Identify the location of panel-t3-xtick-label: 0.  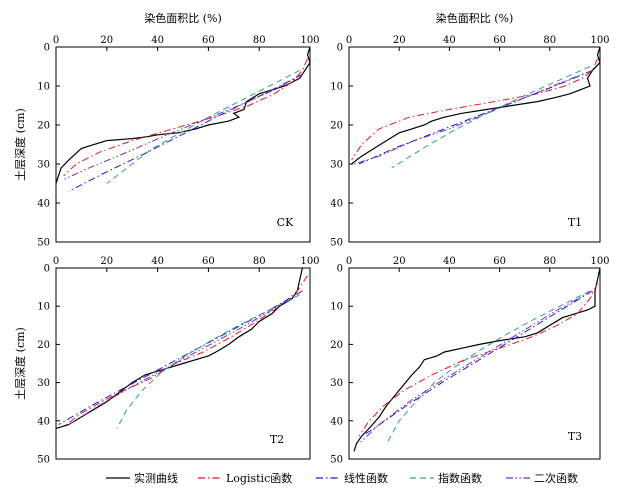
(349, 261).